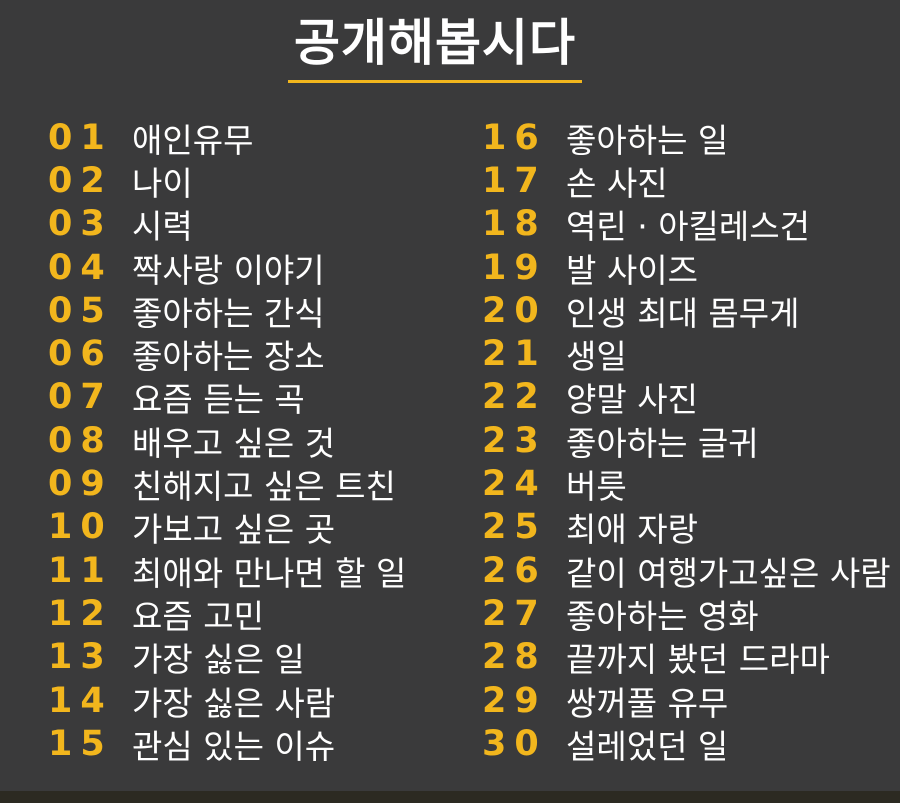 The image size is (900, 803). I want to click on list-item: 01 애인유무, so click(227, 138).